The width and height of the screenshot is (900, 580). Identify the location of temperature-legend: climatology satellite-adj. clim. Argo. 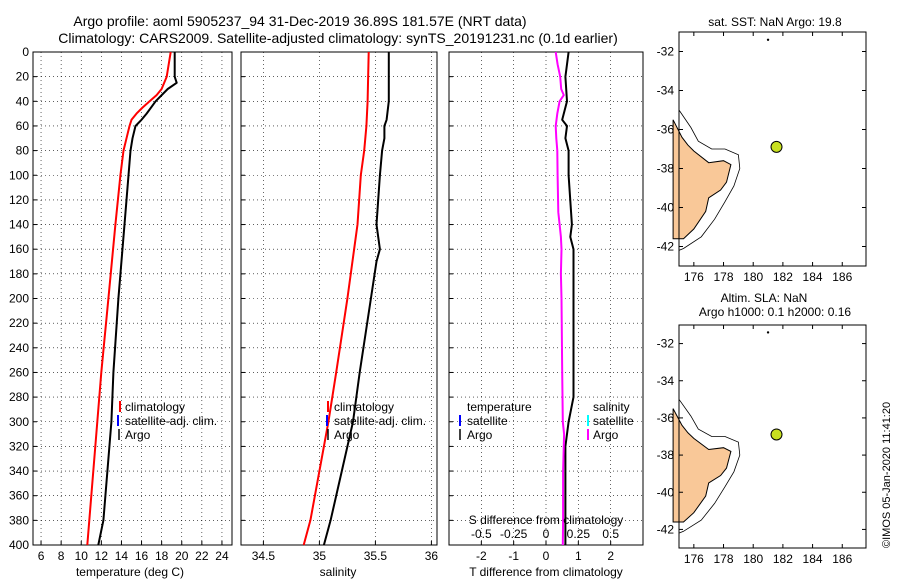
(167, 421).